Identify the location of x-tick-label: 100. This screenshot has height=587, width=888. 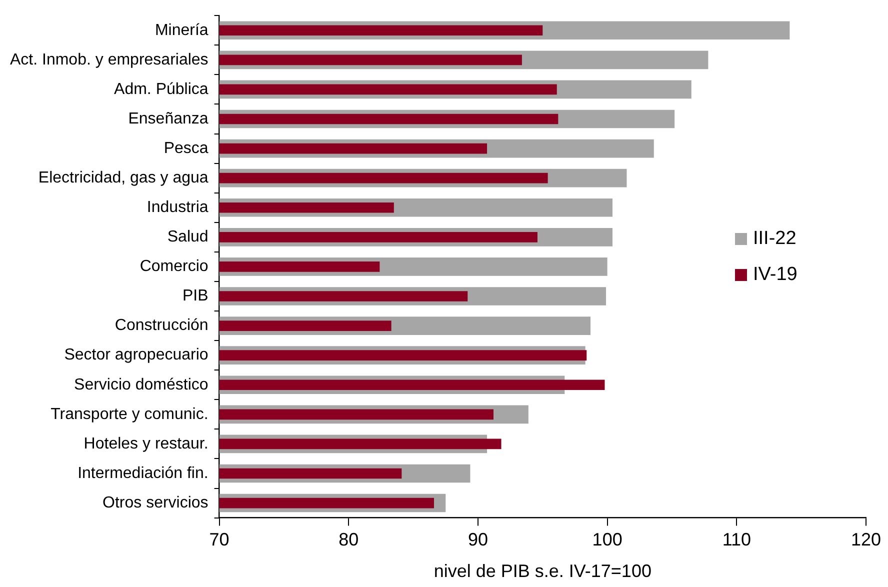
(607, 540).